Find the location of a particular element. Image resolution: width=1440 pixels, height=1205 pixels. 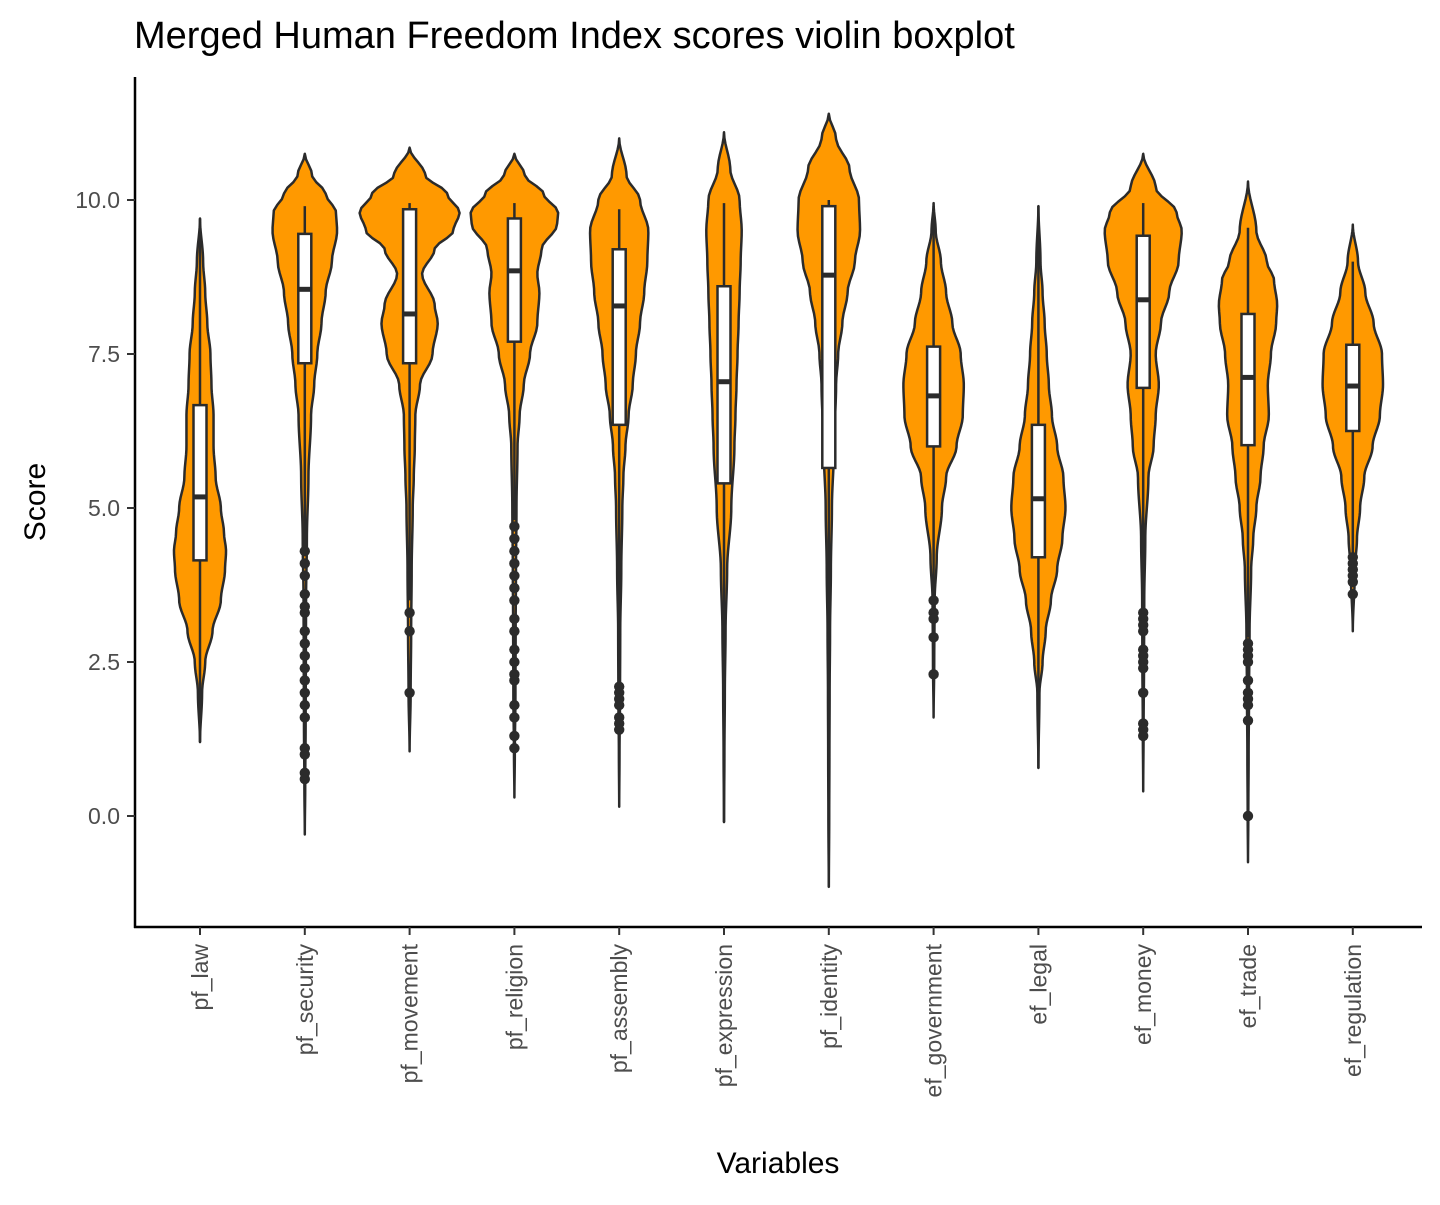

y-tick-label: 10.0 is located at coordinates (97, 200).